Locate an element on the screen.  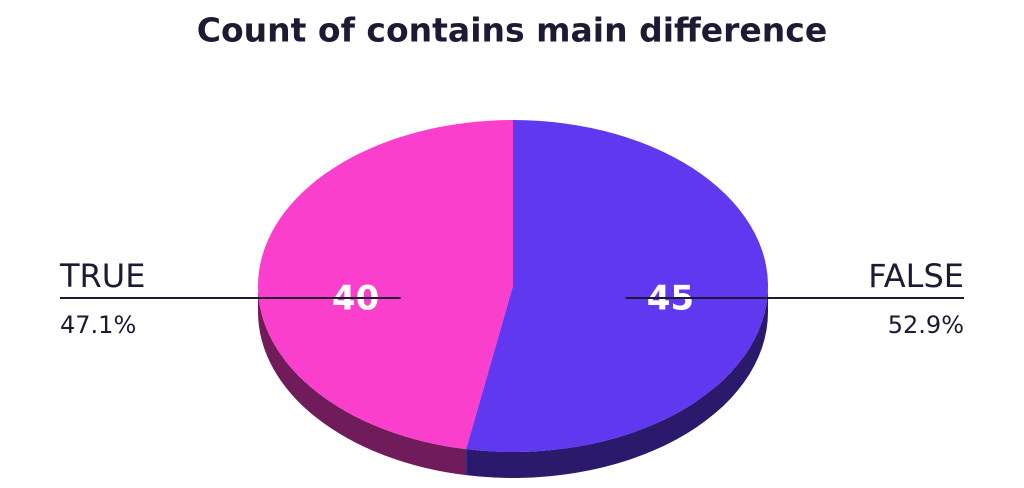
percent-label: 47.1% is located at coordinates (98, 325).